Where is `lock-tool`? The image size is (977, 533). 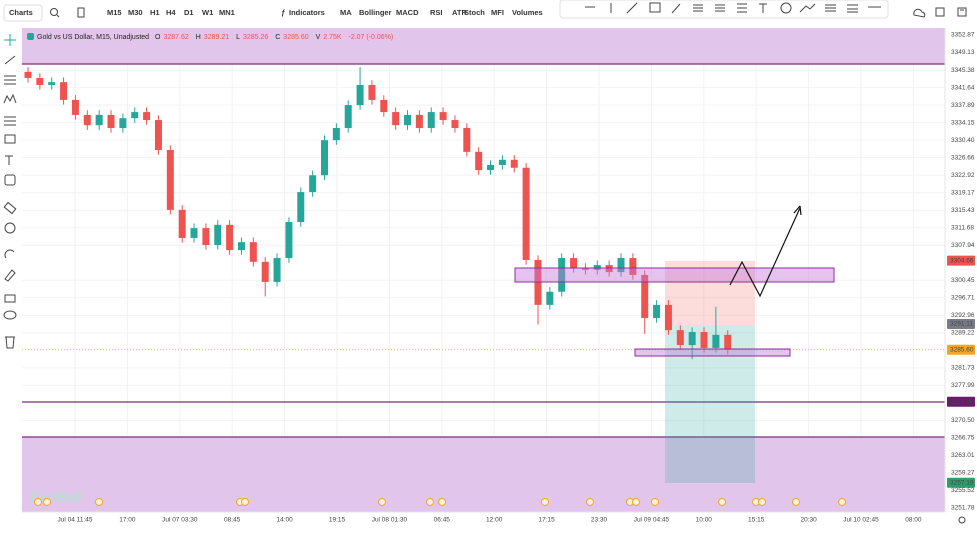 lock-tool is located at coordinates (10, 298).